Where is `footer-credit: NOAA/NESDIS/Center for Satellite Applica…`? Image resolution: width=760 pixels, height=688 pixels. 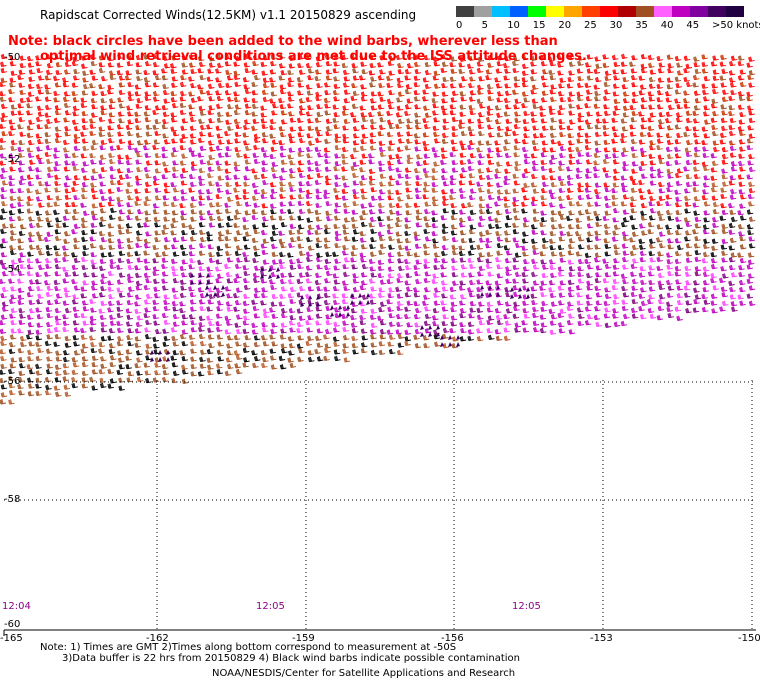
footer-credit: NOAA/NESDIS/Center for Satellite Applica… is located at coordinates (364, 673).